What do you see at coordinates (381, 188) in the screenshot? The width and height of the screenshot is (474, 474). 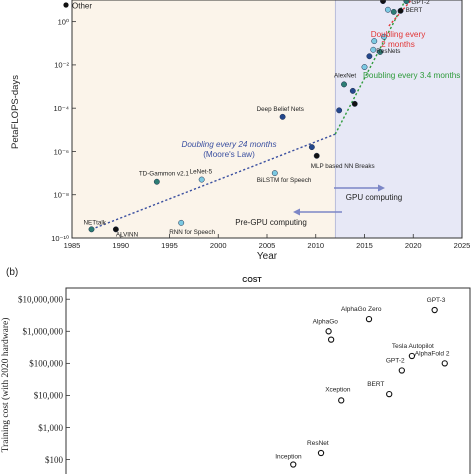 I see `gpu-era-arrowhead` at bounding box center [381, 188].